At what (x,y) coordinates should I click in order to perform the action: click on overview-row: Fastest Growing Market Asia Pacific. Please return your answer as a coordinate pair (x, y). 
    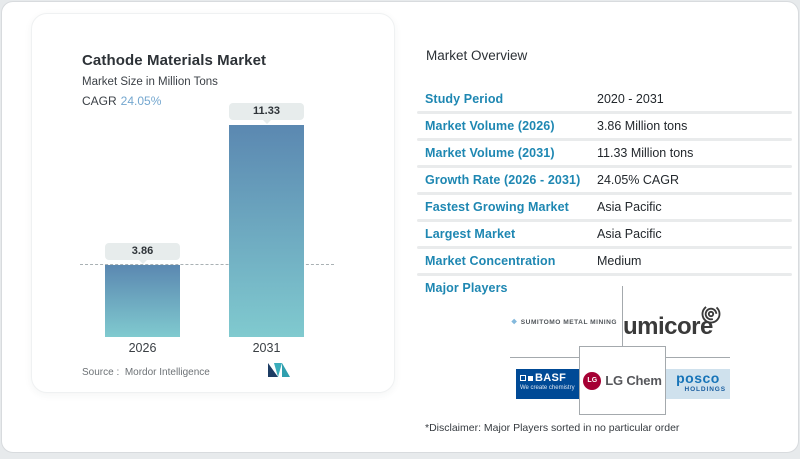
    Looking at the image, I should click on (604, 207).